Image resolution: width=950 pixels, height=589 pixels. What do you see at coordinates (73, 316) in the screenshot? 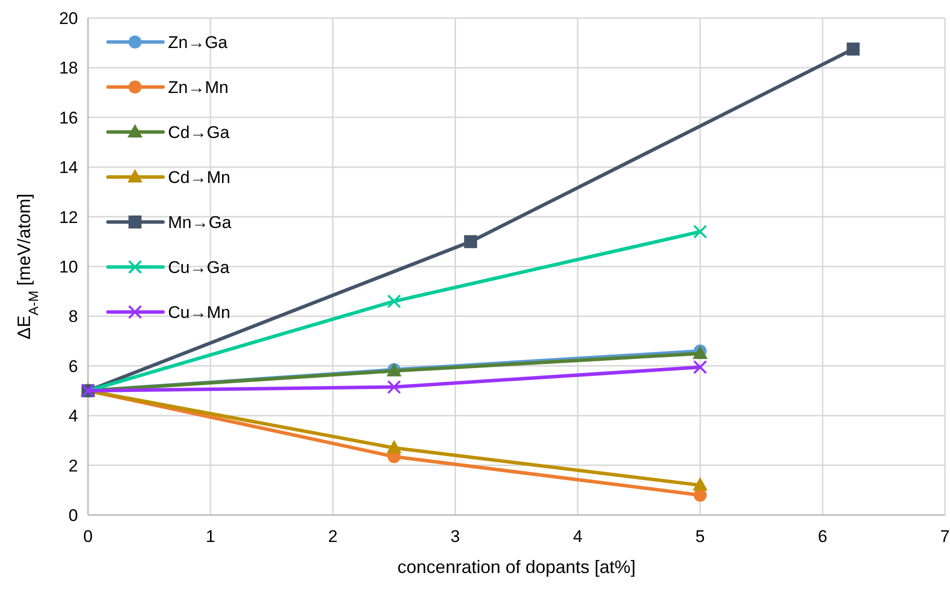
I see `y-tick-label: 8` at bounding box center [73, 316].